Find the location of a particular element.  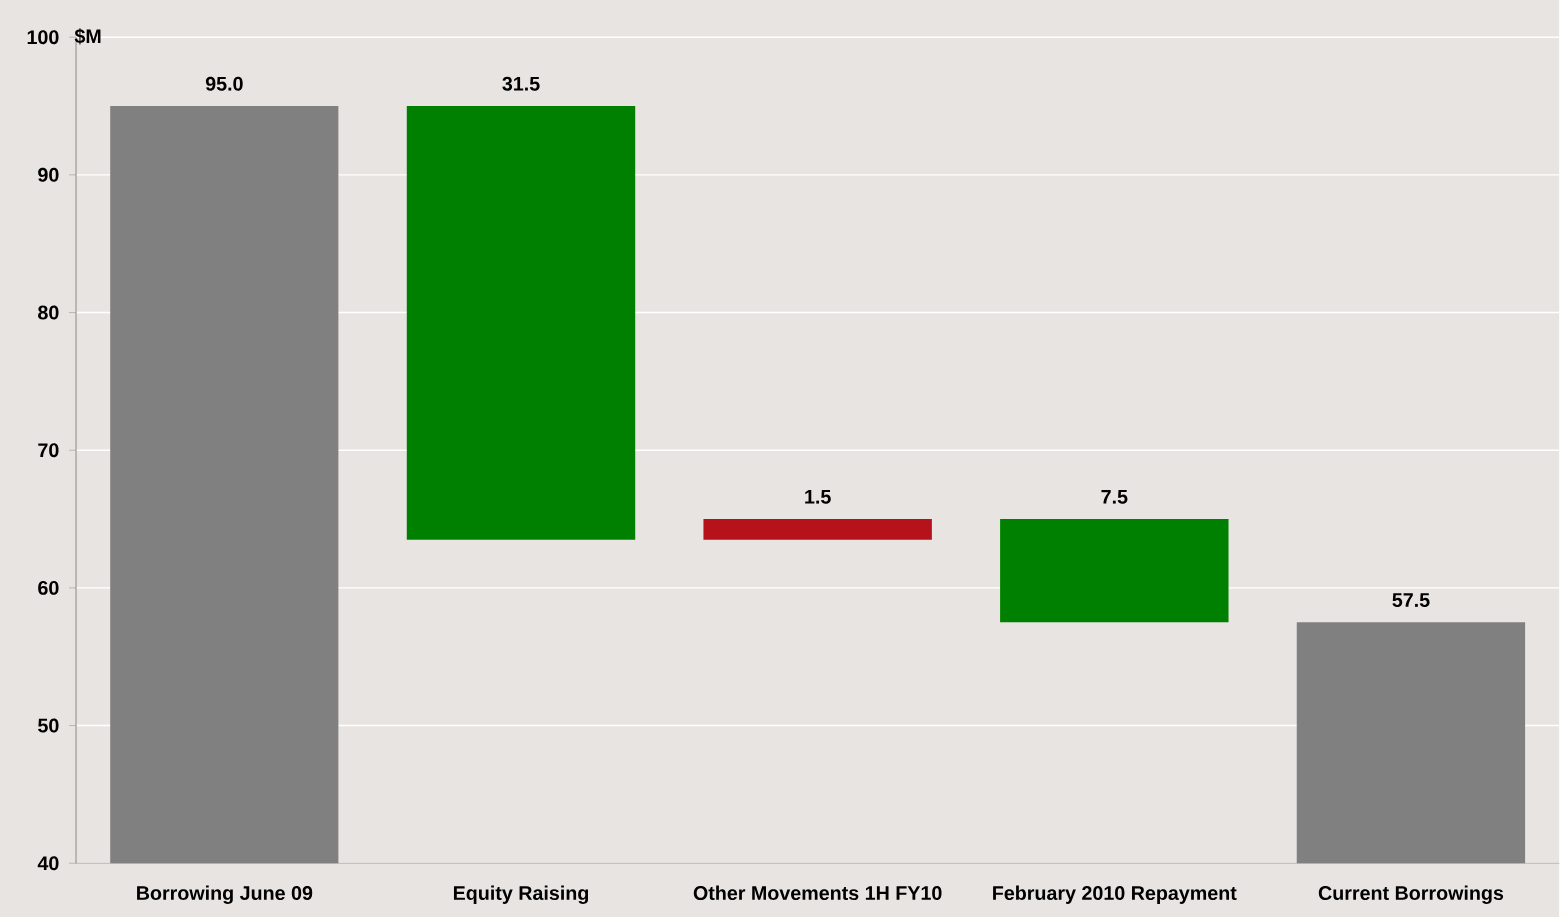

x-tick-label: February 2010 Repayment is located at coordinates (1115, 894).